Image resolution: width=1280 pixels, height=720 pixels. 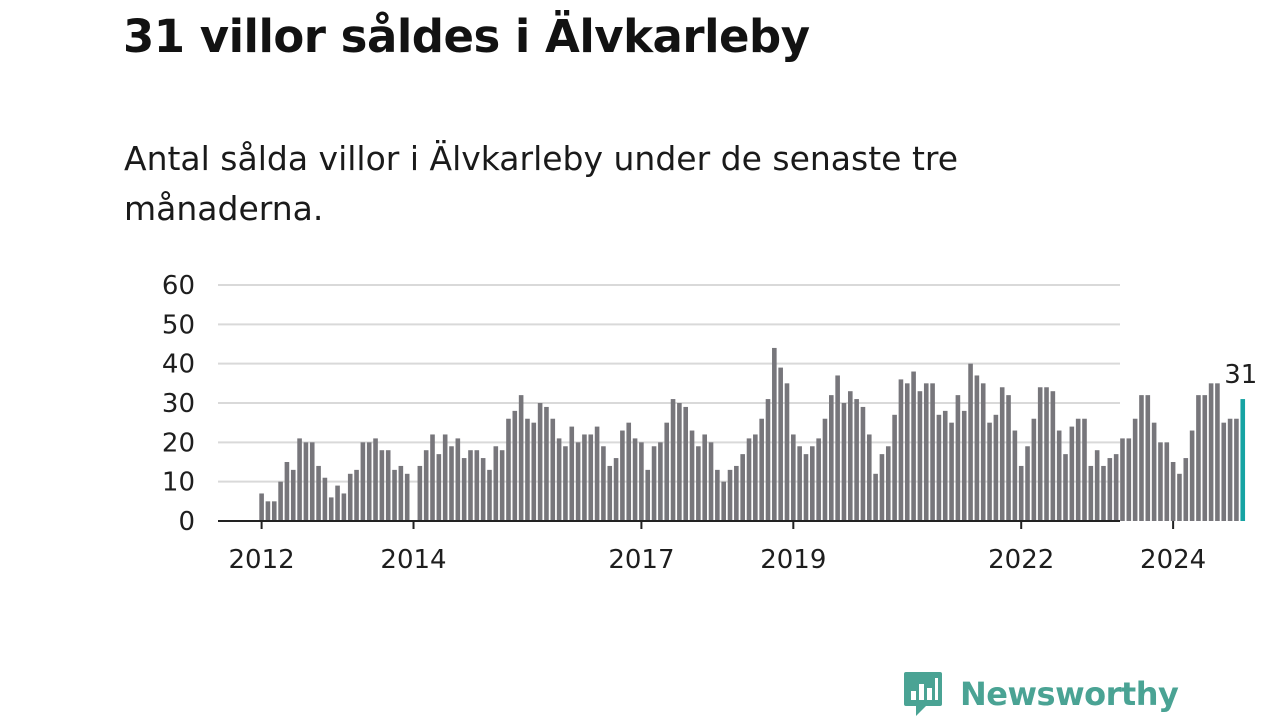 I want to click on highlight-value-label: 31, so click(x=1240, y=375).